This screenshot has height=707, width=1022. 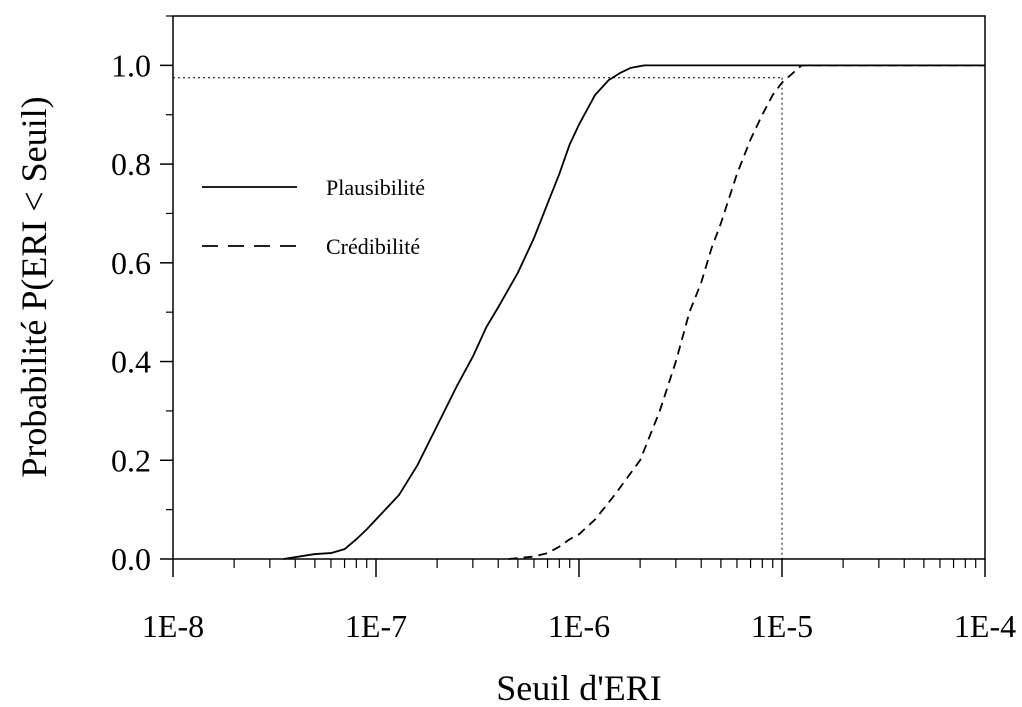 I want to click on x-axis-title: Seuil d'ERI, so click(x=578, y=687).